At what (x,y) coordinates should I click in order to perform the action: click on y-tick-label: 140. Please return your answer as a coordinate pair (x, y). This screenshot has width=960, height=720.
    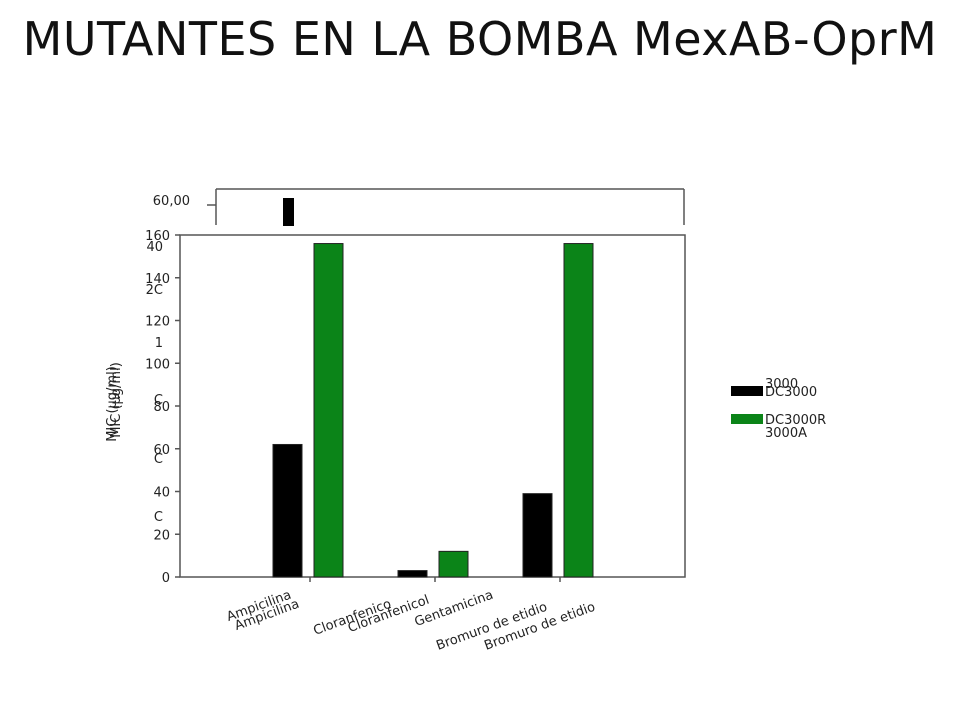
    Looking at the image, I should click on (157, 279).